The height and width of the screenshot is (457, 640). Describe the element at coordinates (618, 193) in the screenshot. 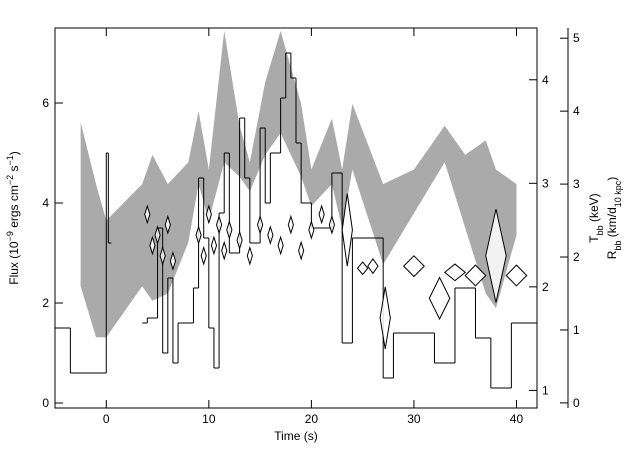

I see `axis-label-part: 10 kpc` at that location.